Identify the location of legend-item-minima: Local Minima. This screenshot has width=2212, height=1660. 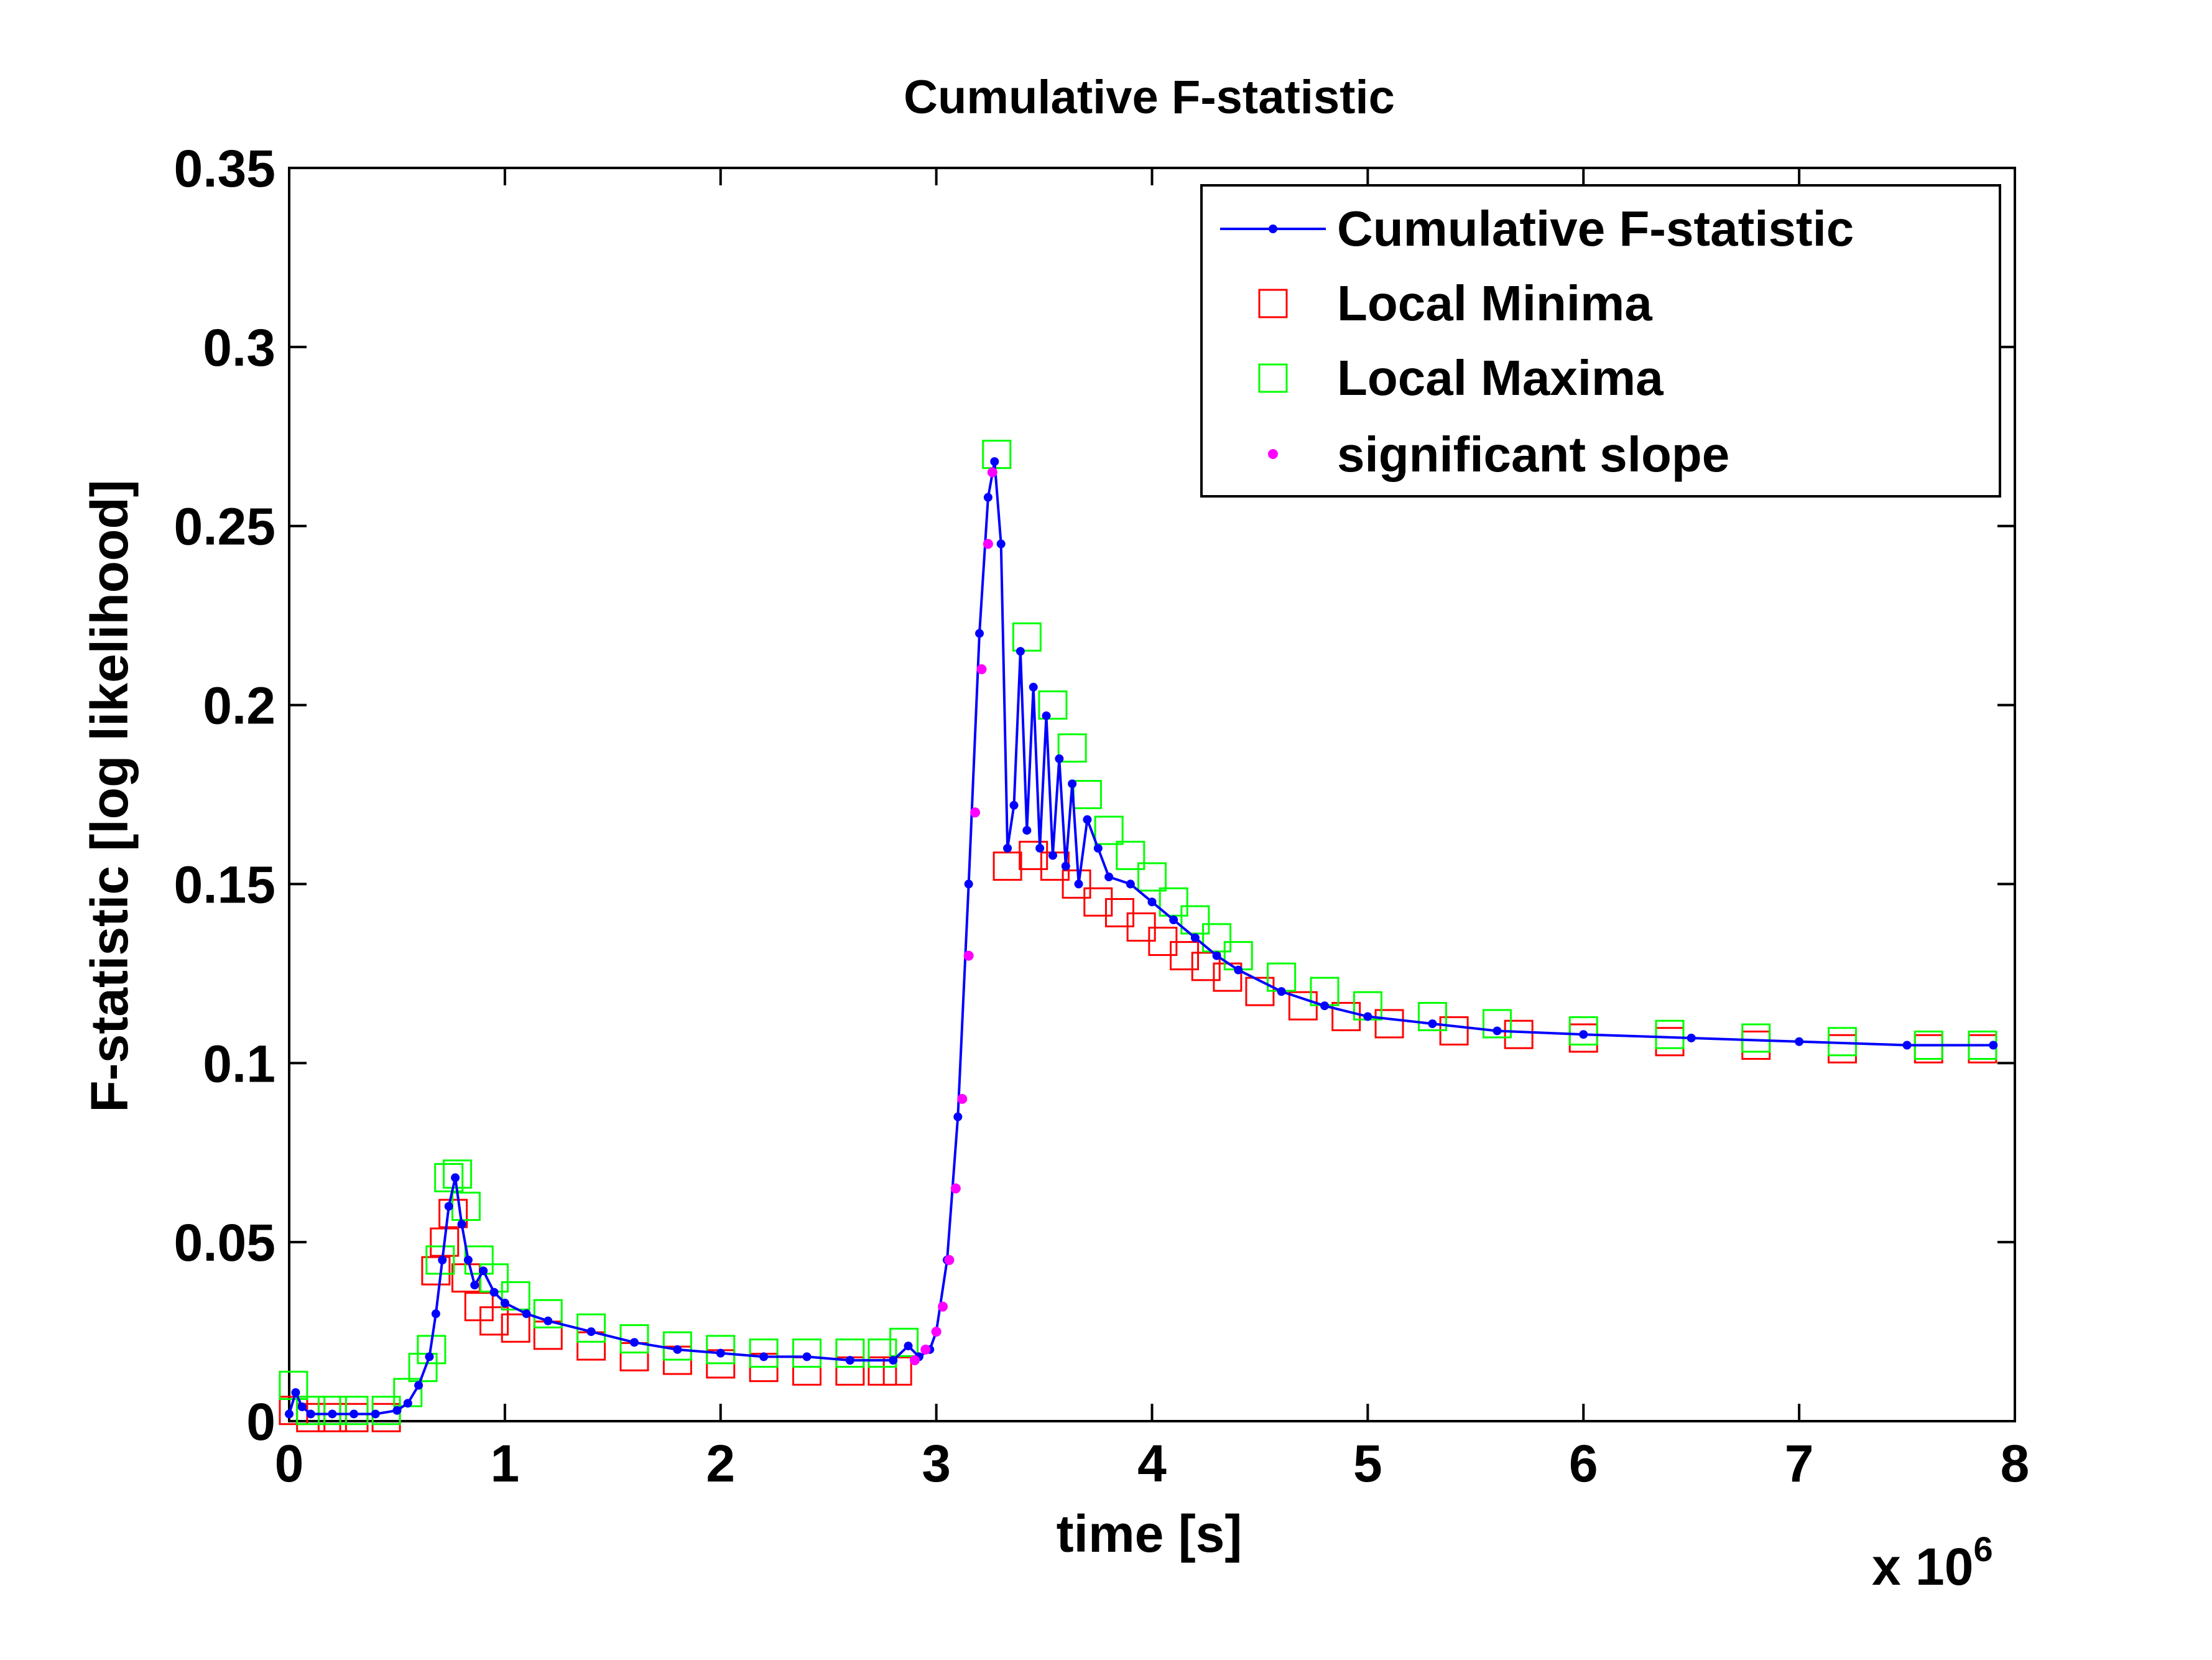
(1455, 304).